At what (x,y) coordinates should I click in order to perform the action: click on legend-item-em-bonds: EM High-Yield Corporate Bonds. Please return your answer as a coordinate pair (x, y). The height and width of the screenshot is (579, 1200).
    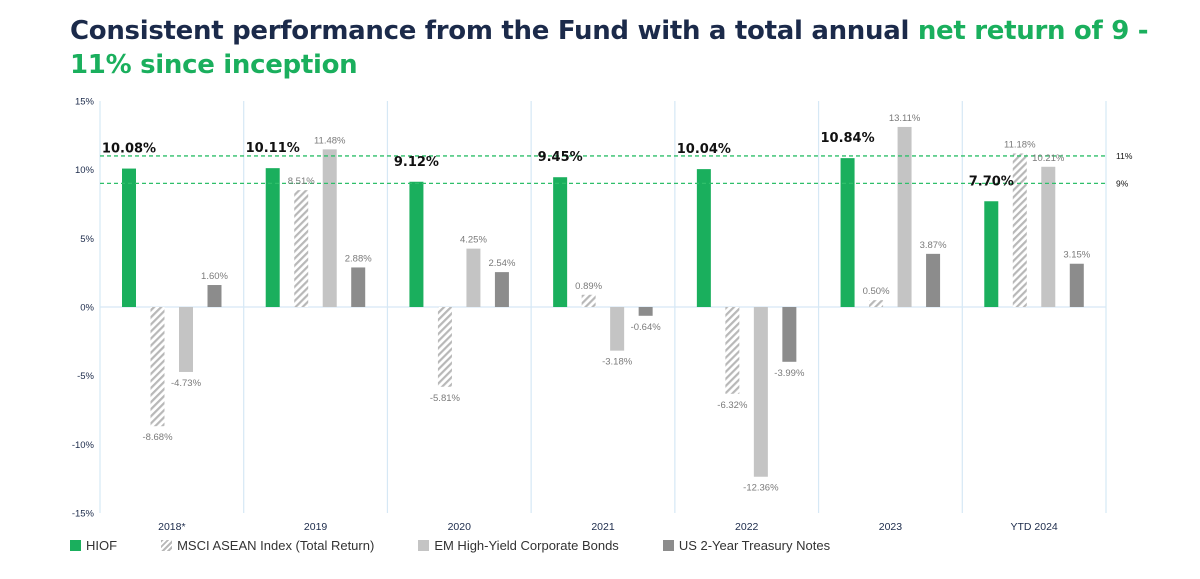
    Looking at the image, I should click on (518, 545).